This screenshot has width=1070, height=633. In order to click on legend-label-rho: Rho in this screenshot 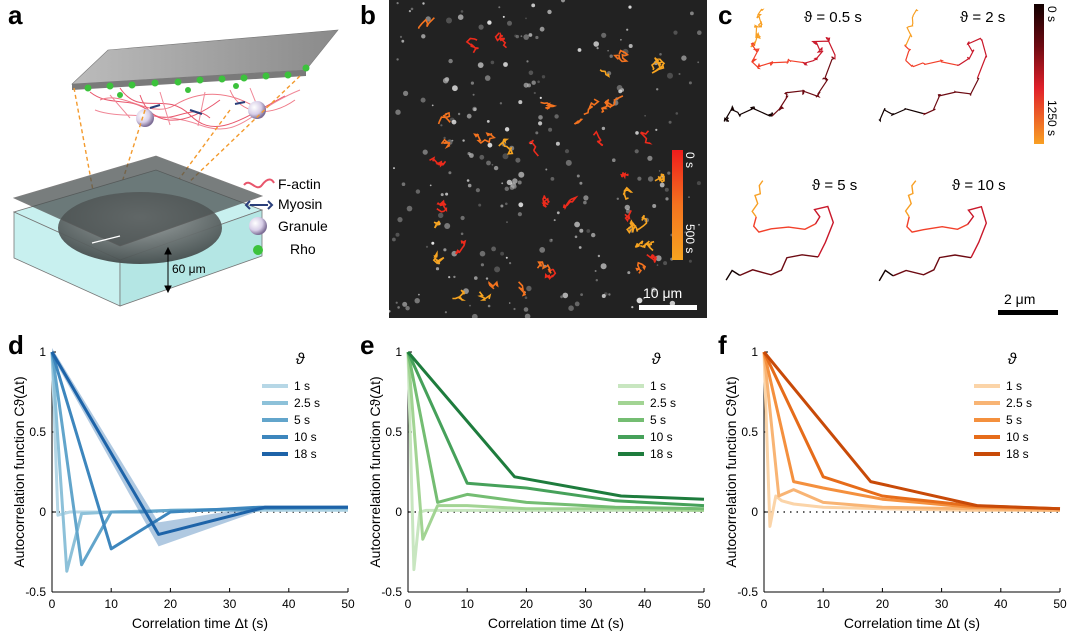, I will do `click(303, 249)`.